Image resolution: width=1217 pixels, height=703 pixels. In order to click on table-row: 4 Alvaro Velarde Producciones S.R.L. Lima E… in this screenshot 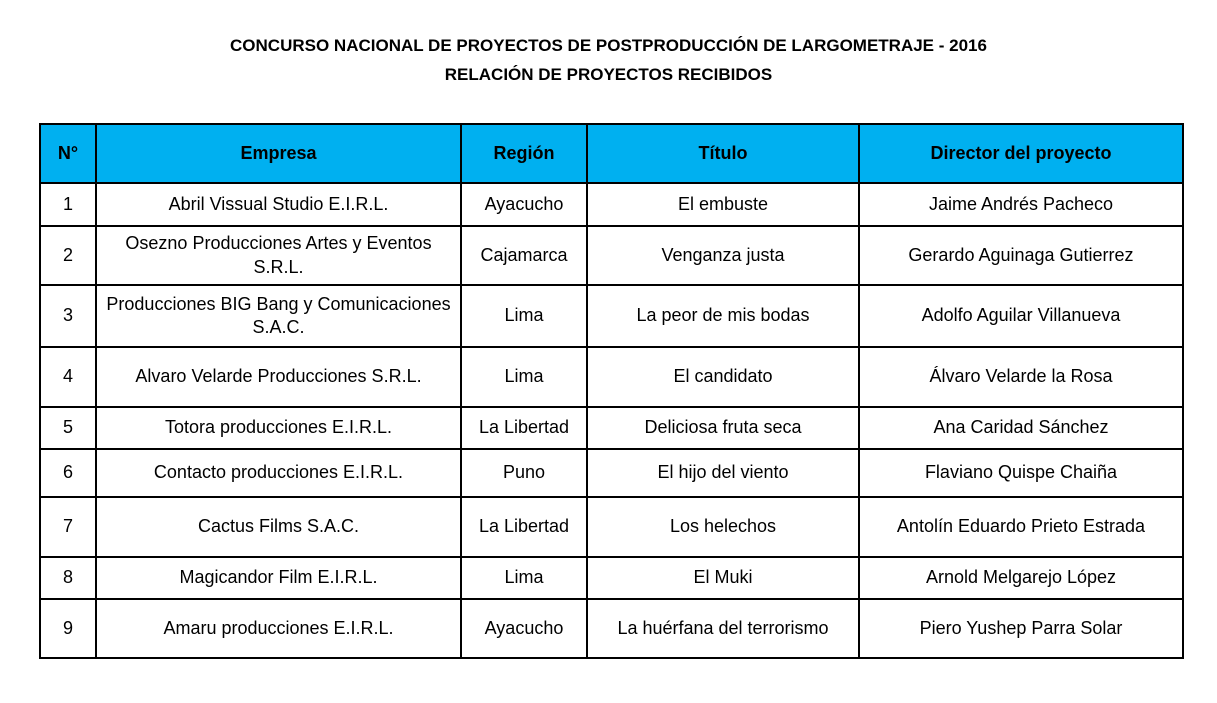, I will do `click(611, 377)`.